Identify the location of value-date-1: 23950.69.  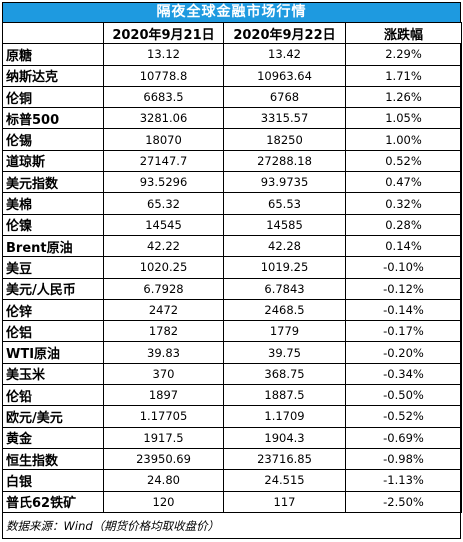
(163, 459).